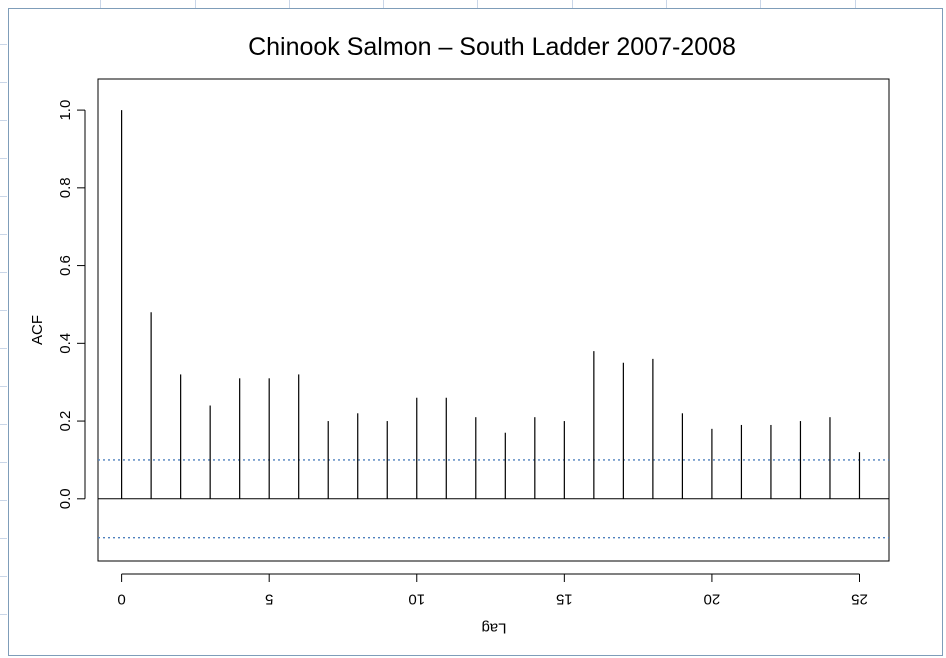 Image resolution: width=946 pixels, height=658 pixels. I want to click on y-axis: 0.0 0.2 0.4 0.6 0.8 1.0, so click(71, 304).